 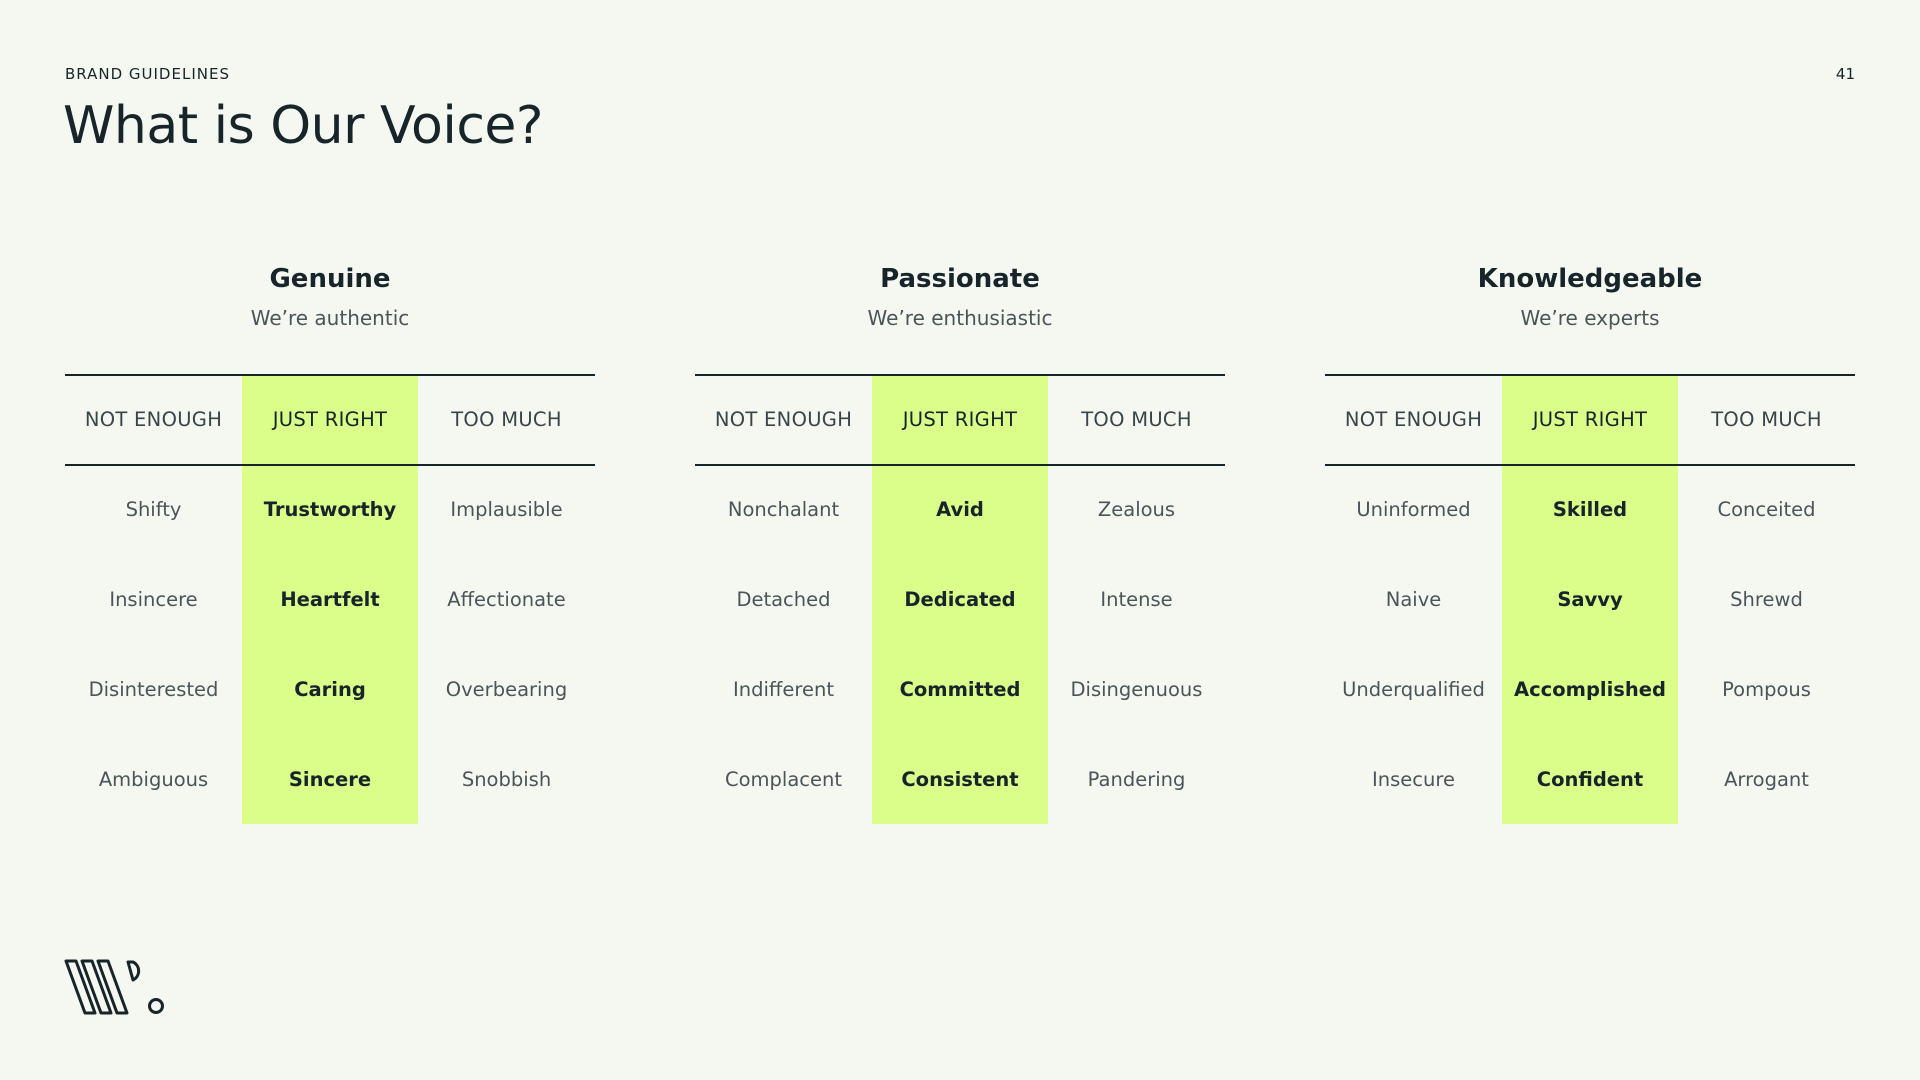 What do you see at coordinates (783, 599) in the screenshot?
I see `cell-not-enough: Detached` at bounding box center [783, 599].